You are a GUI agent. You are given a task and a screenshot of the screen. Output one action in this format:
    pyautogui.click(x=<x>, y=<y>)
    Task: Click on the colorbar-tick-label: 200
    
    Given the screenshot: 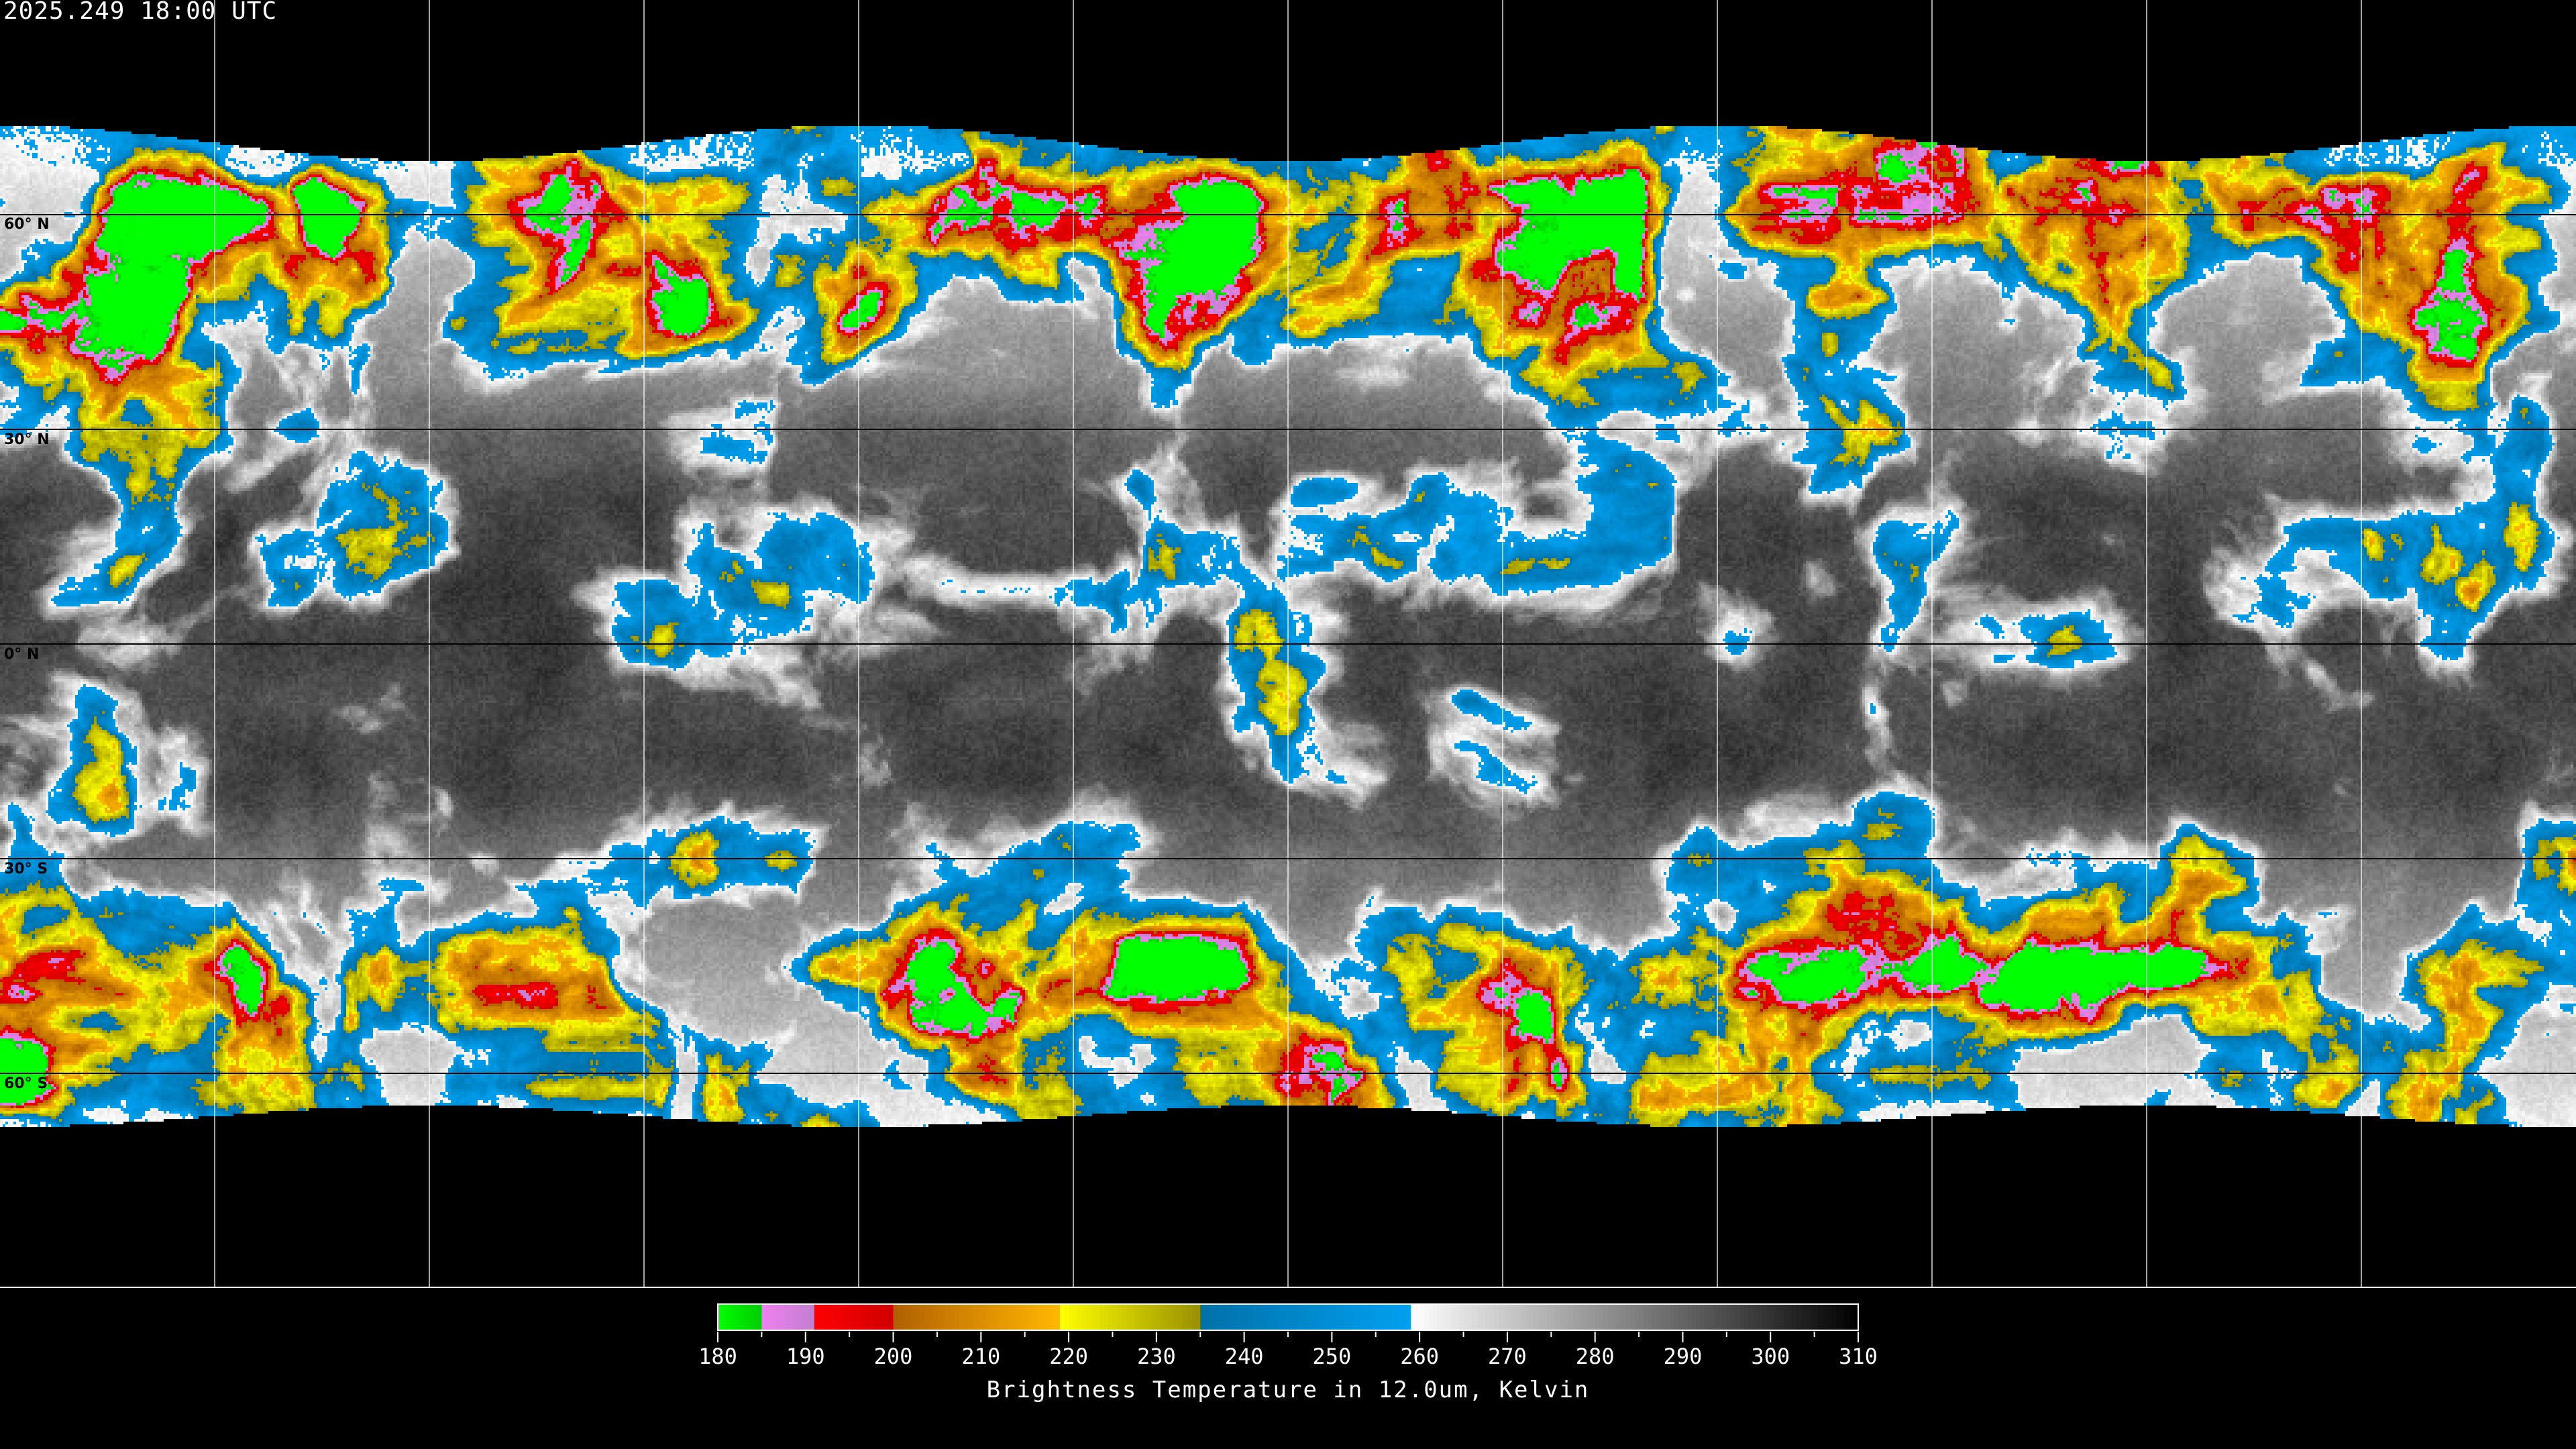 What is the action you would take?
    pyautogui.click(x=893, y=1356)
    